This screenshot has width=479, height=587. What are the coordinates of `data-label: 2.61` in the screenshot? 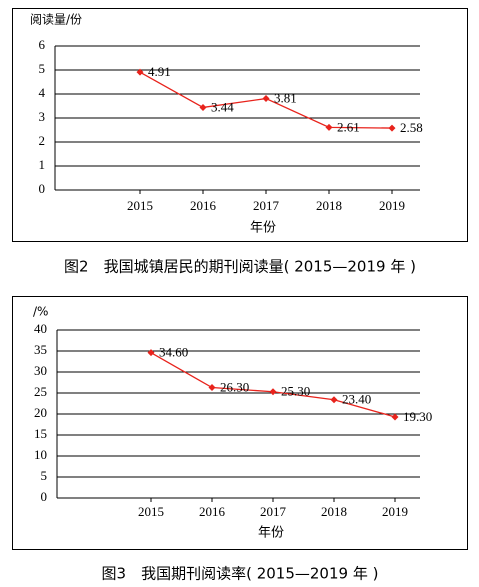 It's located at (348, 126).